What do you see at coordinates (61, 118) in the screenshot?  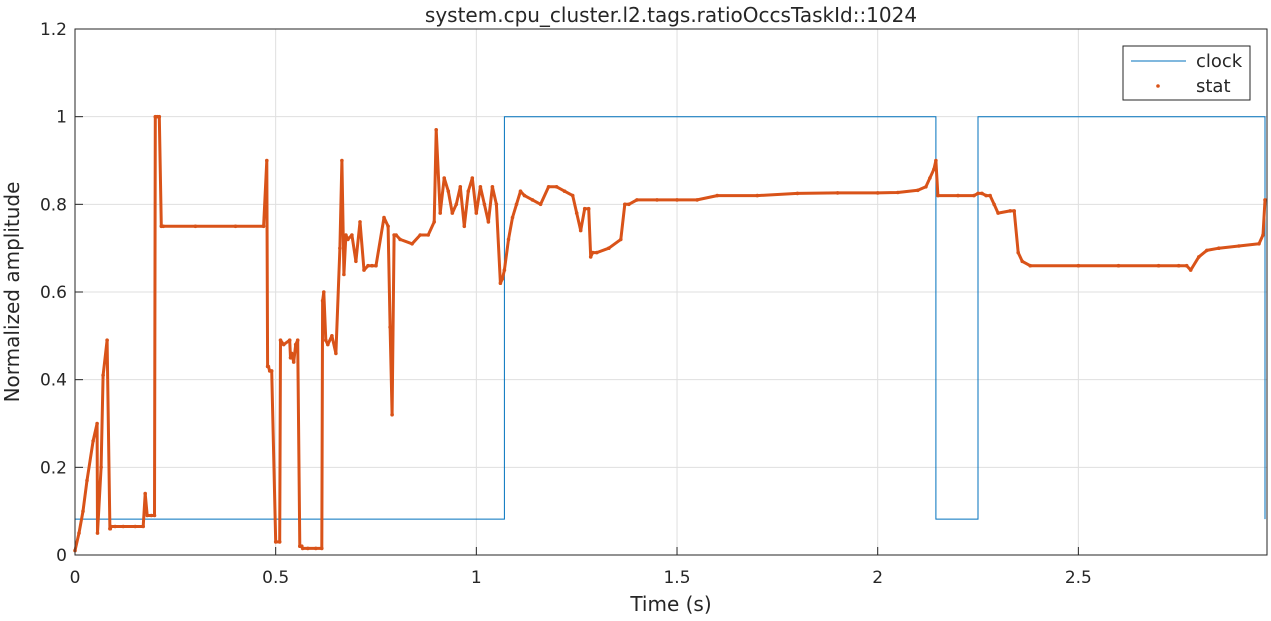 I see `y-tick-label: 1` at bounding box center [61, 118].